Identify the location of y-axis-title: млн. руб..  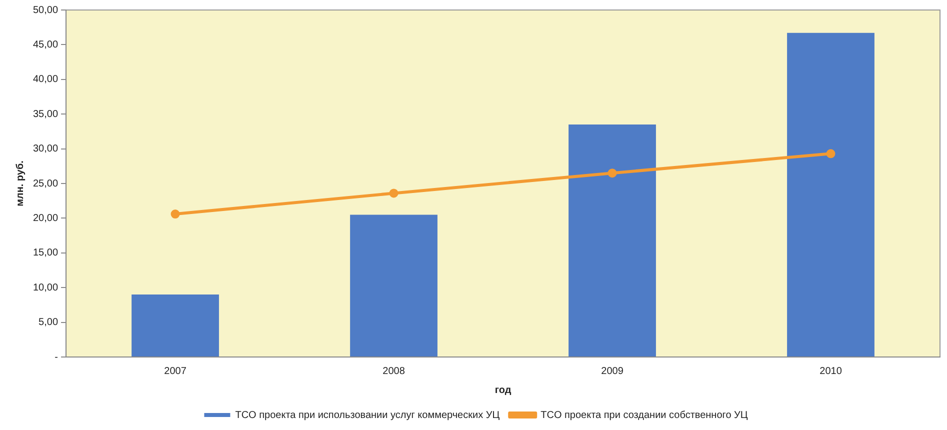
(20, 183).